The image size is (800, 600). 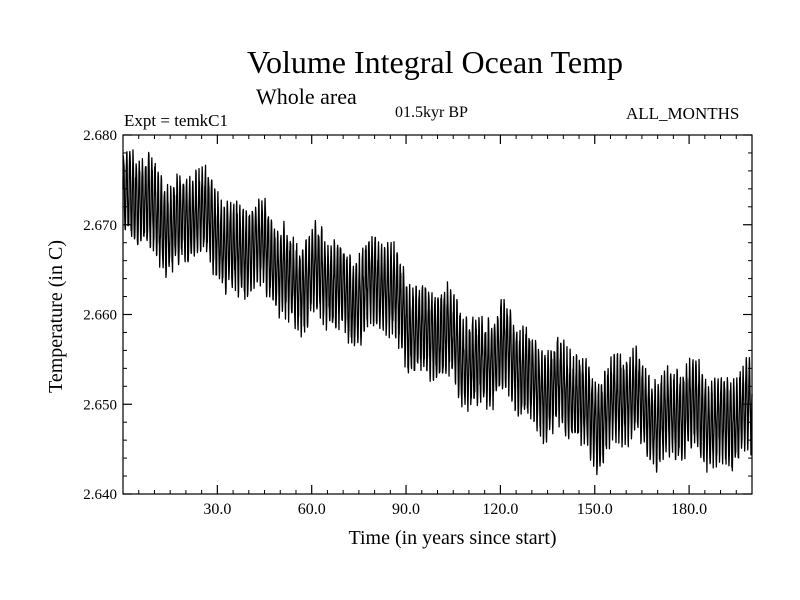 I want to click on x-tick-label: 150.0, so click(x=595, y=509).